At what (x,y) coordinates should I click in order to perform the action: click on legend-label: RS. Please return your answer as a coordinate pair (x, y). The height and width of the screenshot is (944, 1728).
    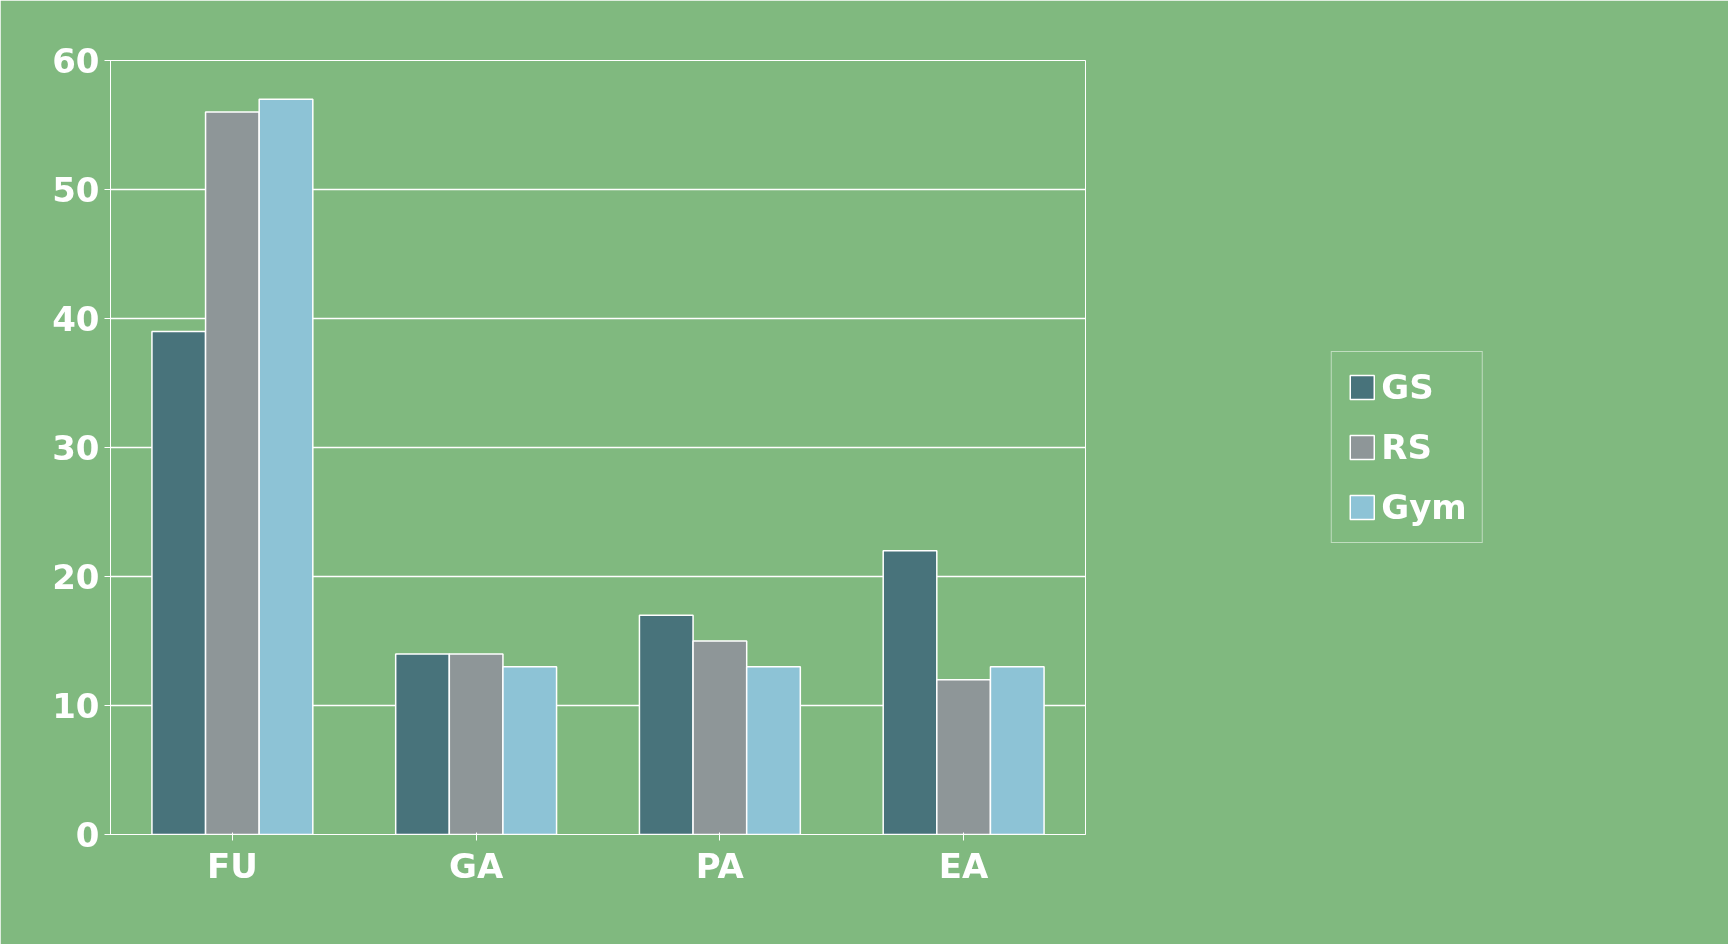
    Looking at the image, I should click on (1406, 447).